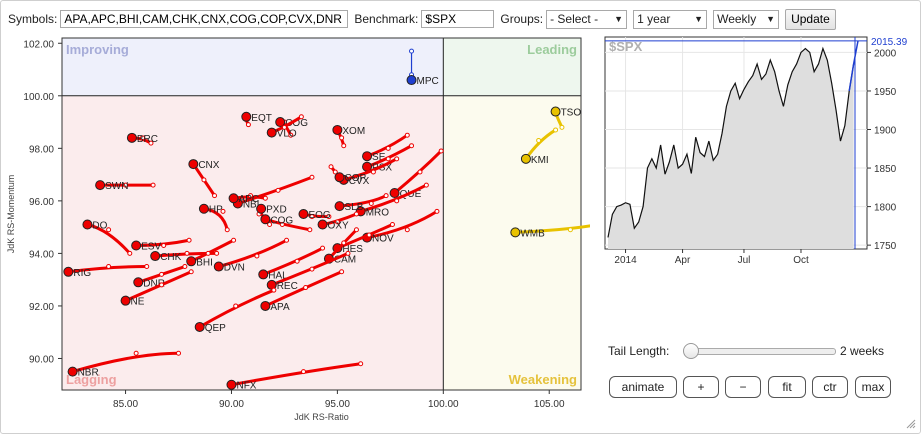 The width and height of the screenshot is (921, 434). I want to click on fit-button: fit, so click(787, 387).